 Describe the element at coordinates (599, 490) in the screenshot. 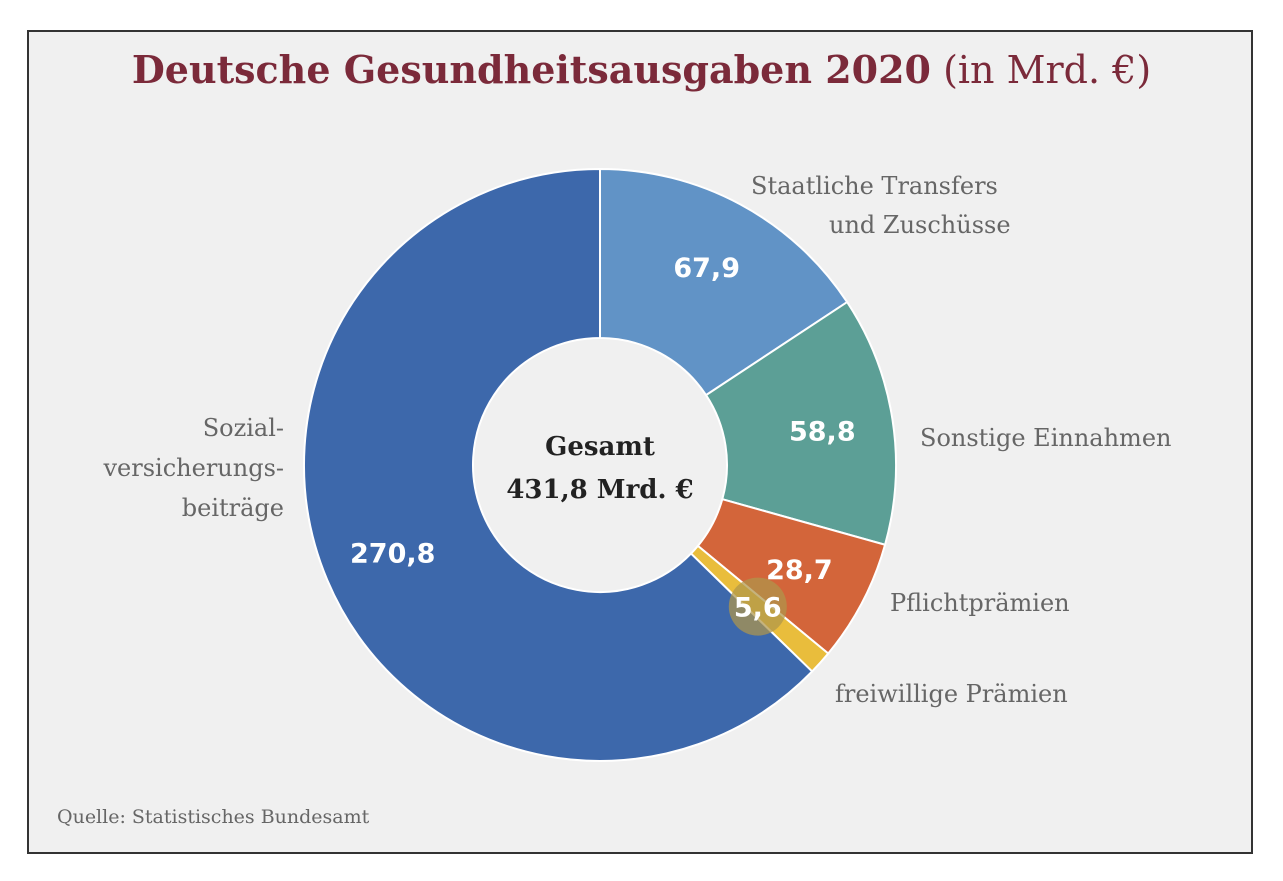

I see `center-label-total: 431,8 Mrd. €` at that location.